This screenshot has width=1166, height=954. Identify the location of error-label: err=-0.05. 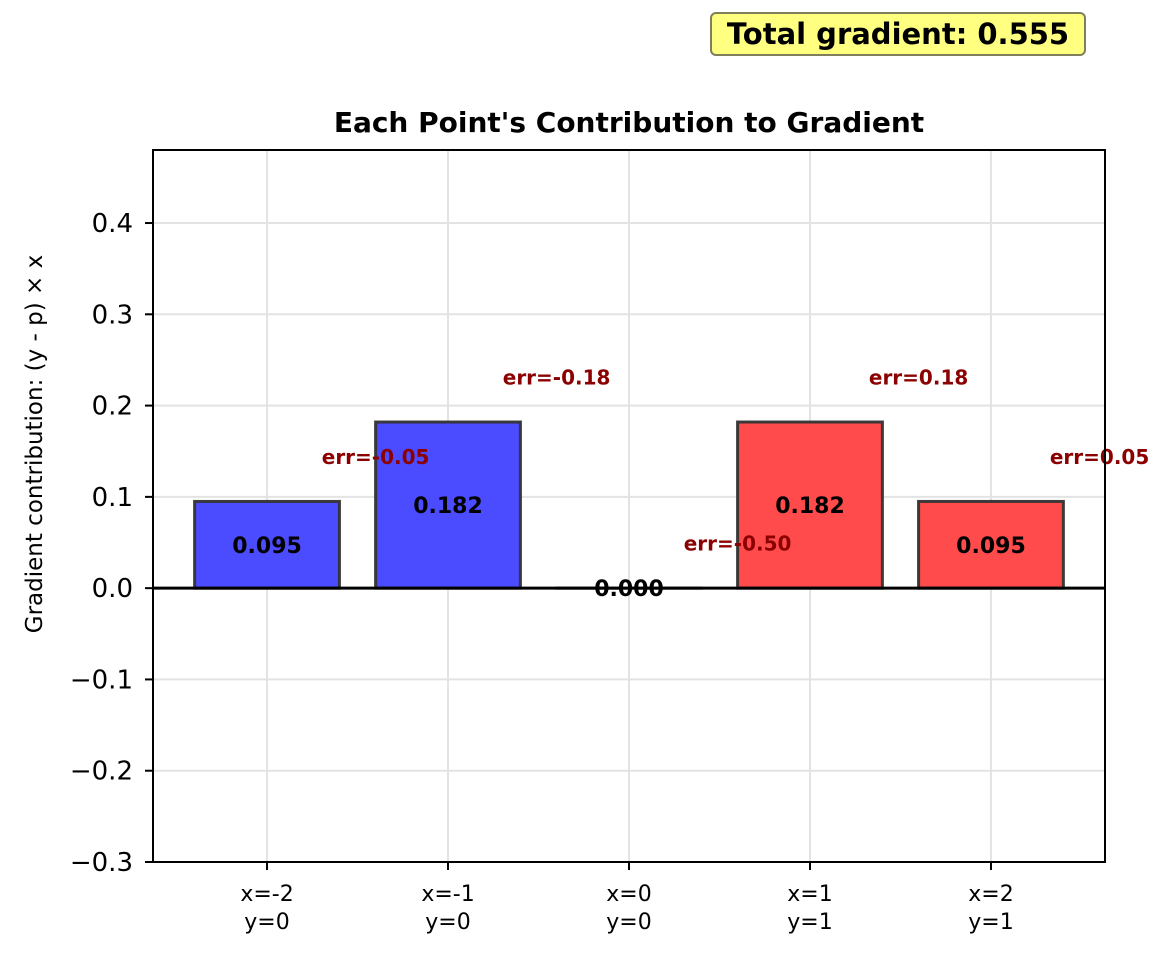
(376, 457).